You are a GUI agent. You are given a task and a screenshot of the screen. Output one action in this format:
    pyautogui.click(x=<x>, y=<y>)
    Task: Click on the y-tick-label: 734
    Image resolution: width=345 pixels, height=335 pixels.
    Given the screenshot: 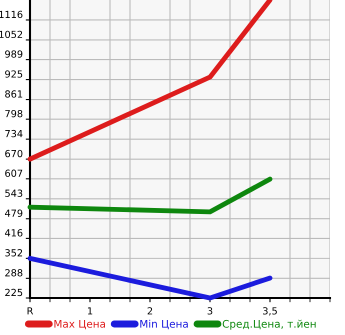 What is the action you would take?
    pyautogui.click(x=14, y=134)
    